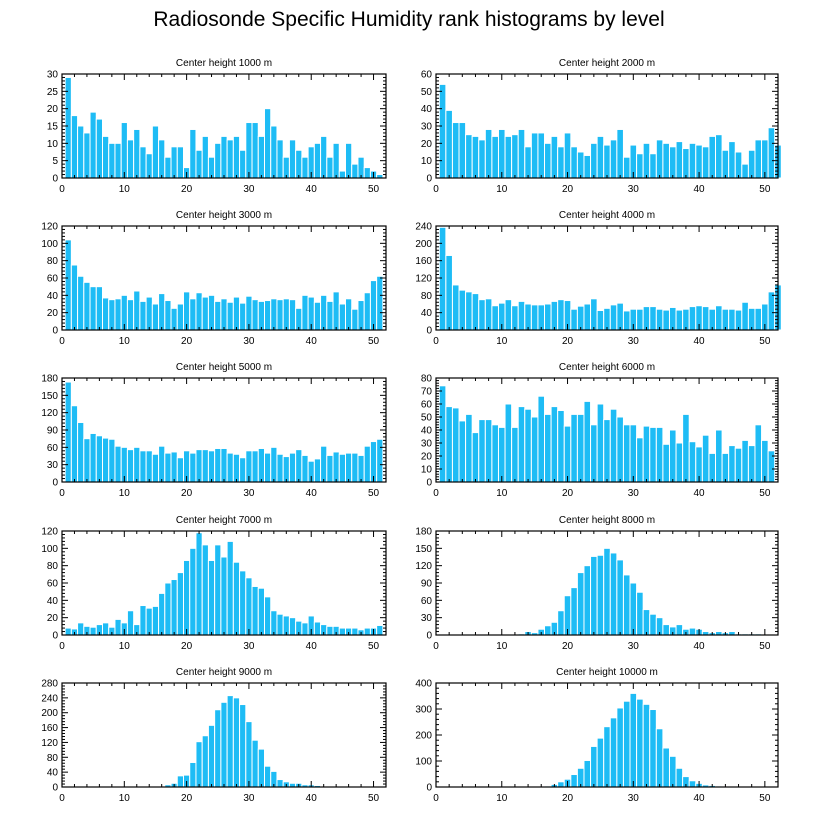  What do you see at coordinates (423, 244) in the screenshot?
I see `y-tick-label: 200` at bounding box center [423, 244].